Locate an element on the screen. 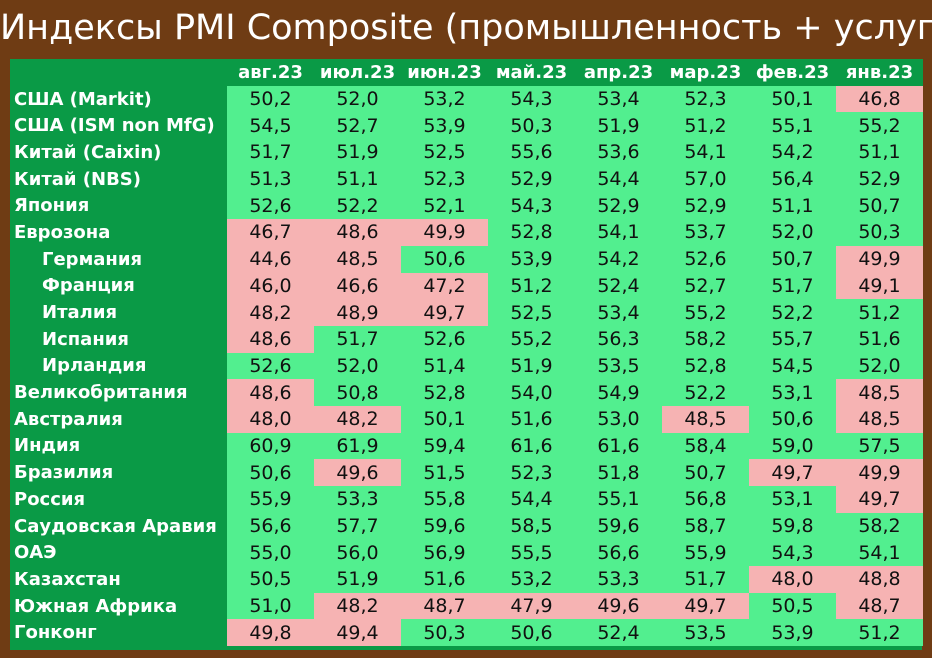  table-cell: 58,2 is located at coordinates (705, 339).